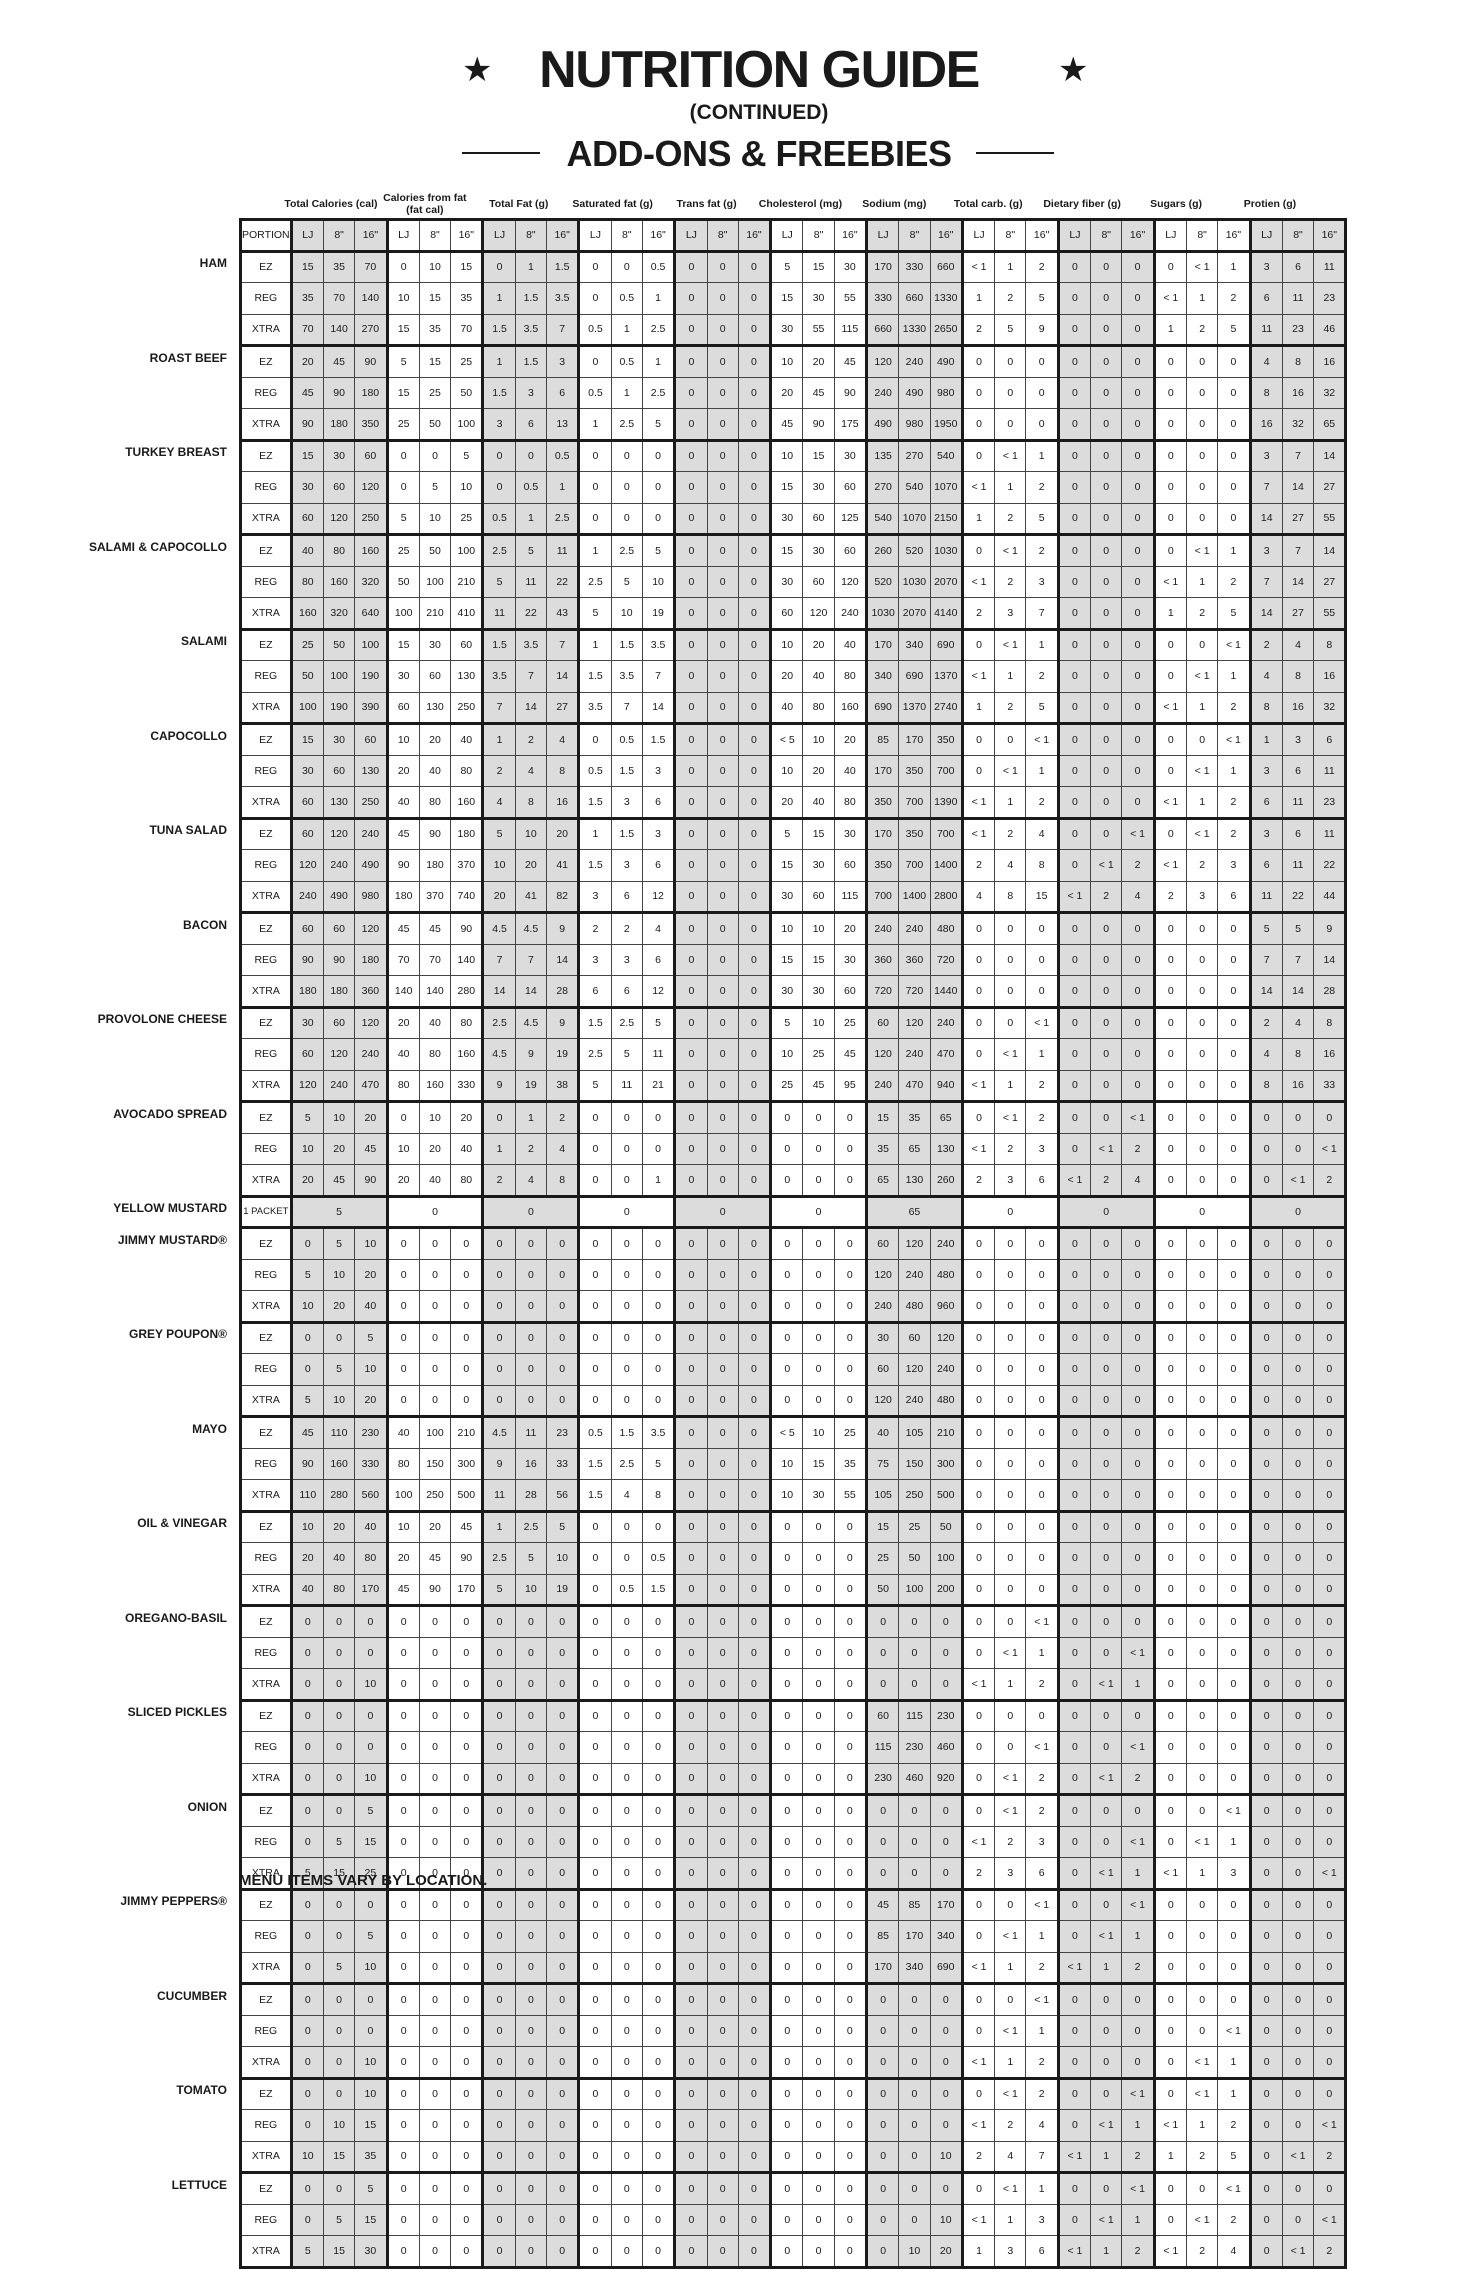  Describe the element at coordinates (339, 581) in the screenshot. I see `value-cell: 160` at that location.